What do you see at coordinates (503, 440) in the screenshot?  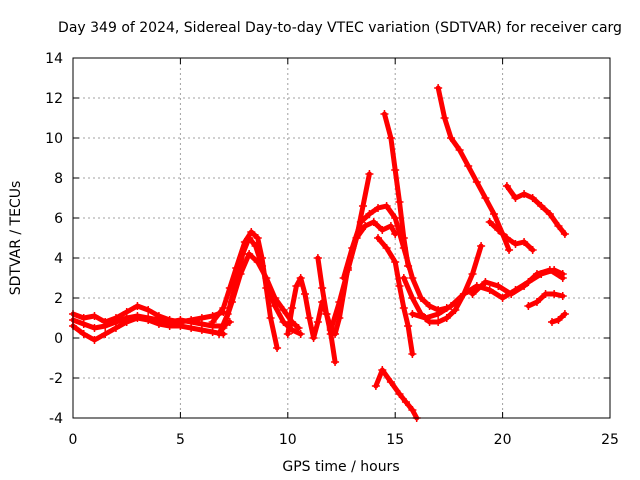 I see `x-tick-label: 20` at bounding box center [503, 440].